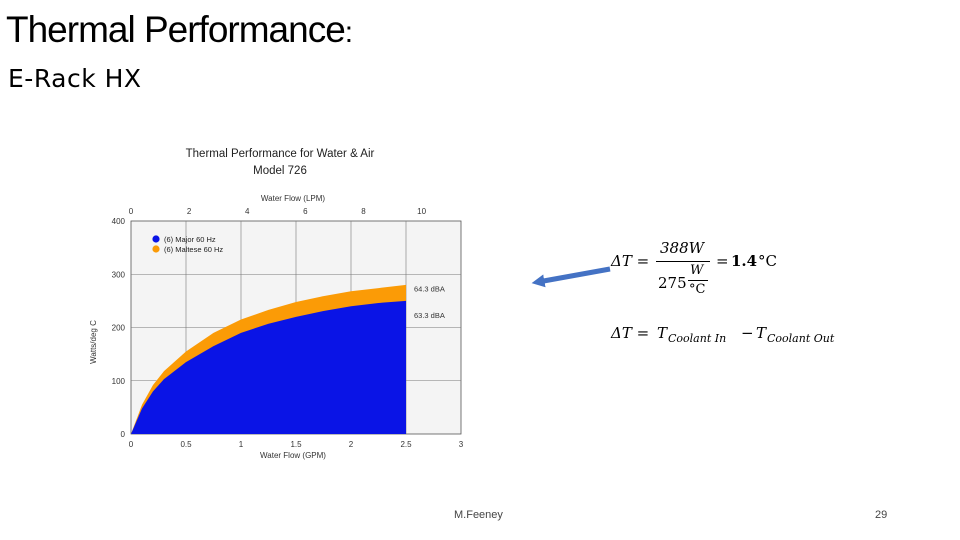  I want to click on x2-axis-label: Water Flow (LPM), so click(293, 198).